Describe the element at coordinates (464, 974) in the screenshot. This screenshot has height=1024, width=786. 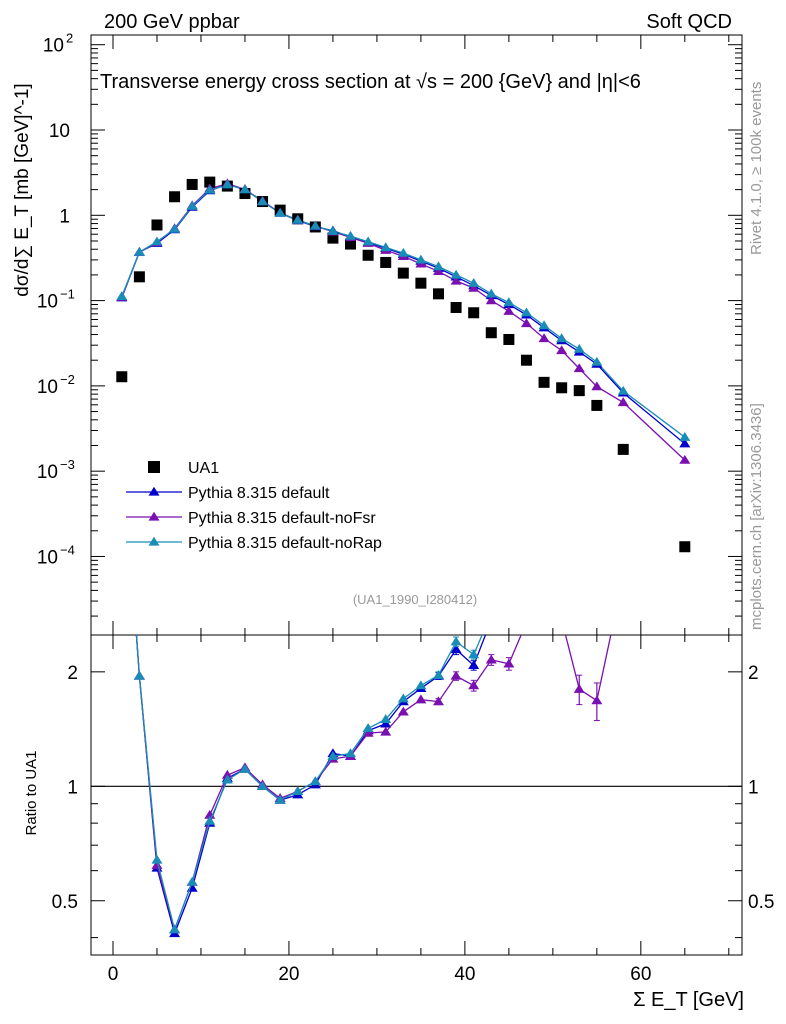
I see `x-tick-label: 40` at that location.